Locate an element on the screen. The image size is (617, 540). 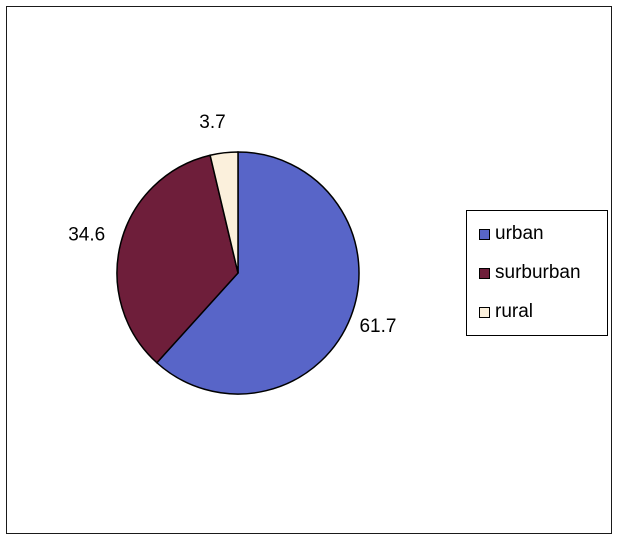
legend-swatch-rural is located at coordinates (484, 312).